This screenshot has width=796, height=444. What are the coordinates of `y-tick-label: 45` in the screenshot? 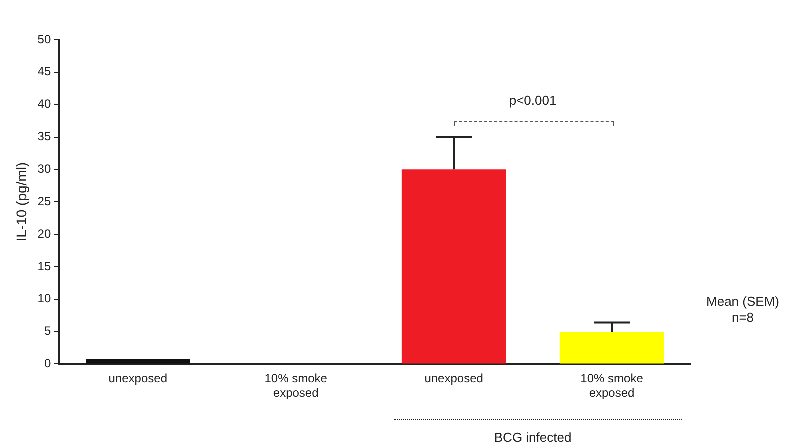 It's located at (45, 71).